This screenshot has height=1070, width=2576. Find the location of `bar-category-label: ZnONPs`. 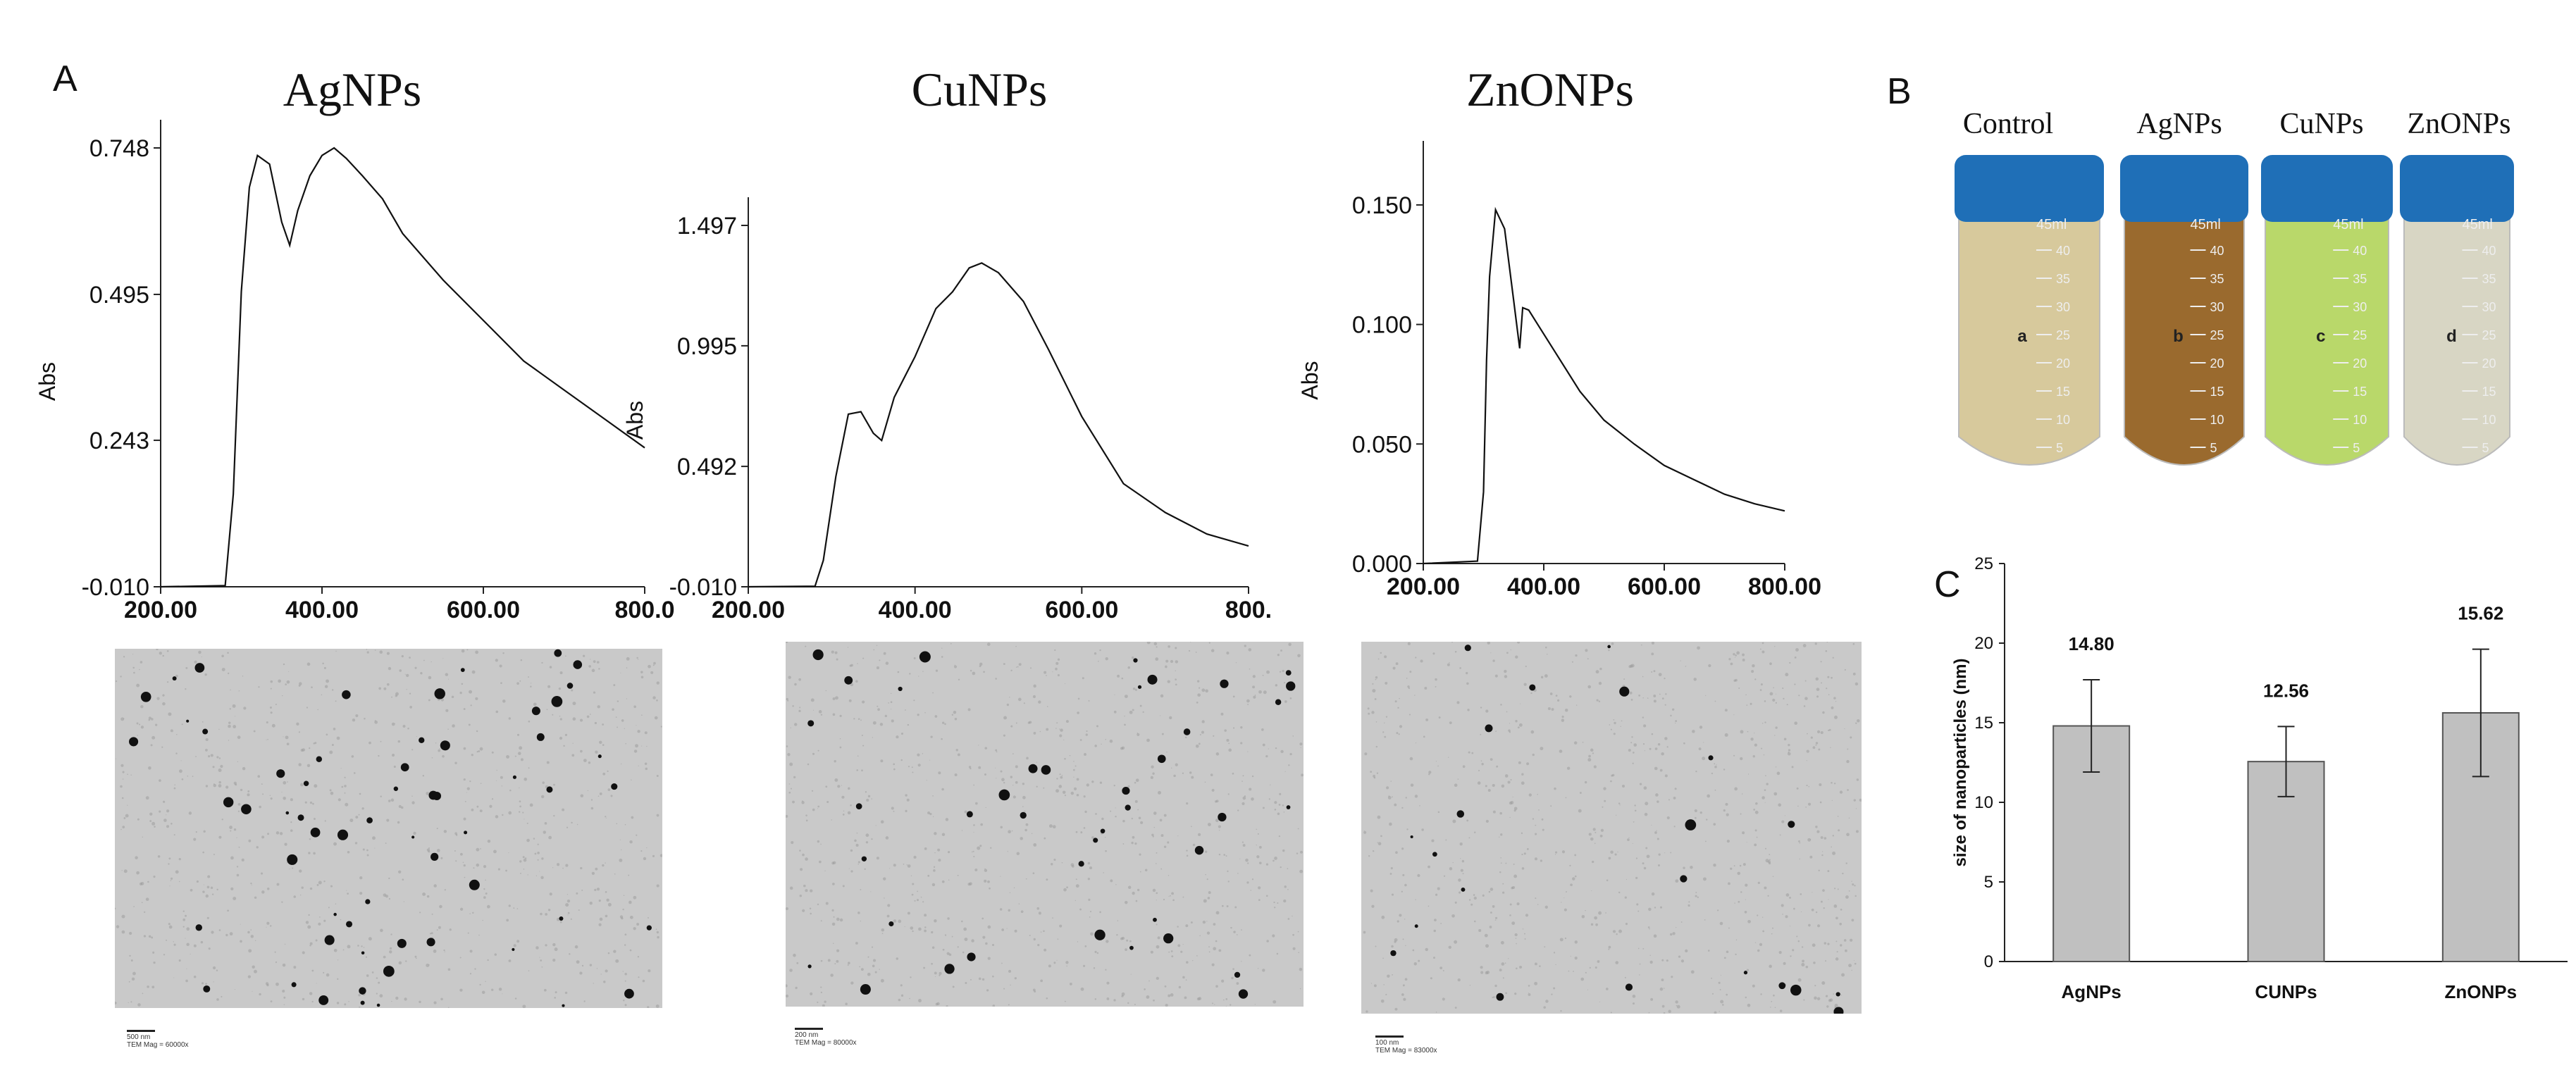

bar-category-label: ZnONPs is located at coordinates (2481, 991).